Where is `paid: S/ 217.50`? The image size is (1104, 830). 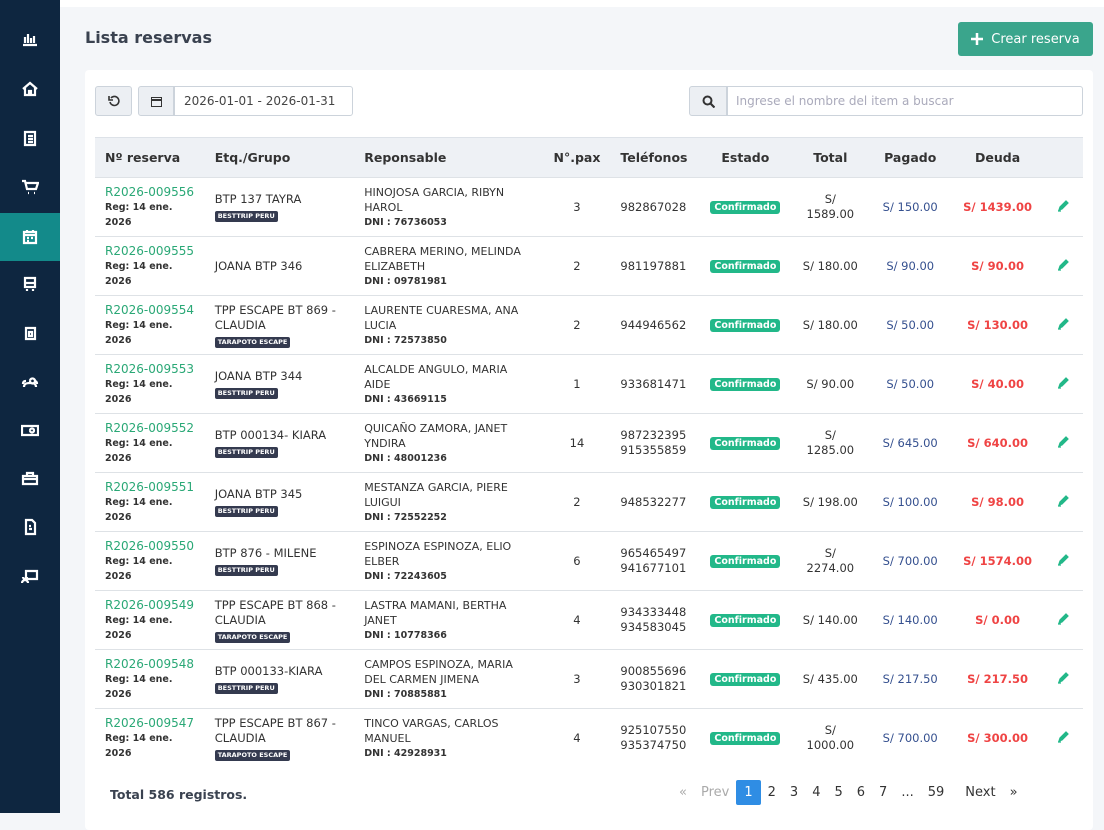
paid: S/ 217.50 is located at coordinates (910, 679).